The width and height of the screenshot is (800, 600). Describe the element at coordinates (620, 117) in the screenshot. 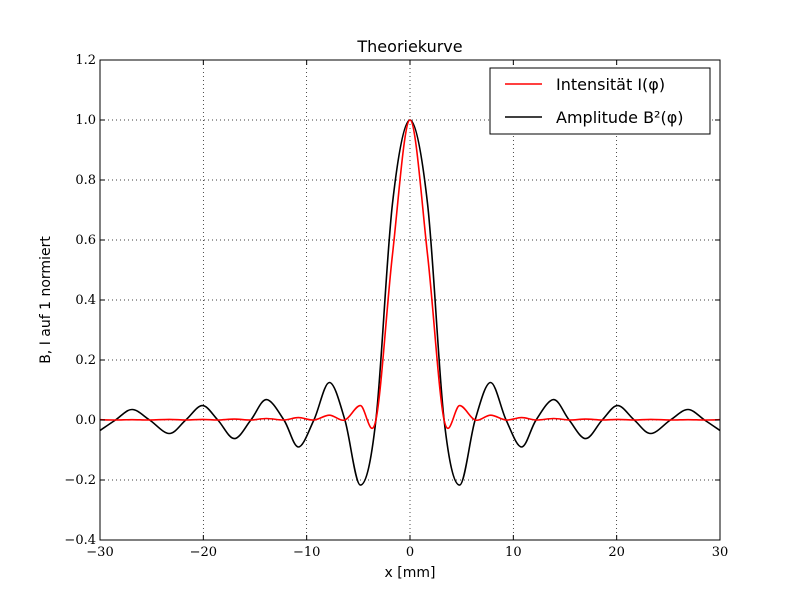

I see `legend-label-amplitude: Amplitude B²(φ)` at that location.